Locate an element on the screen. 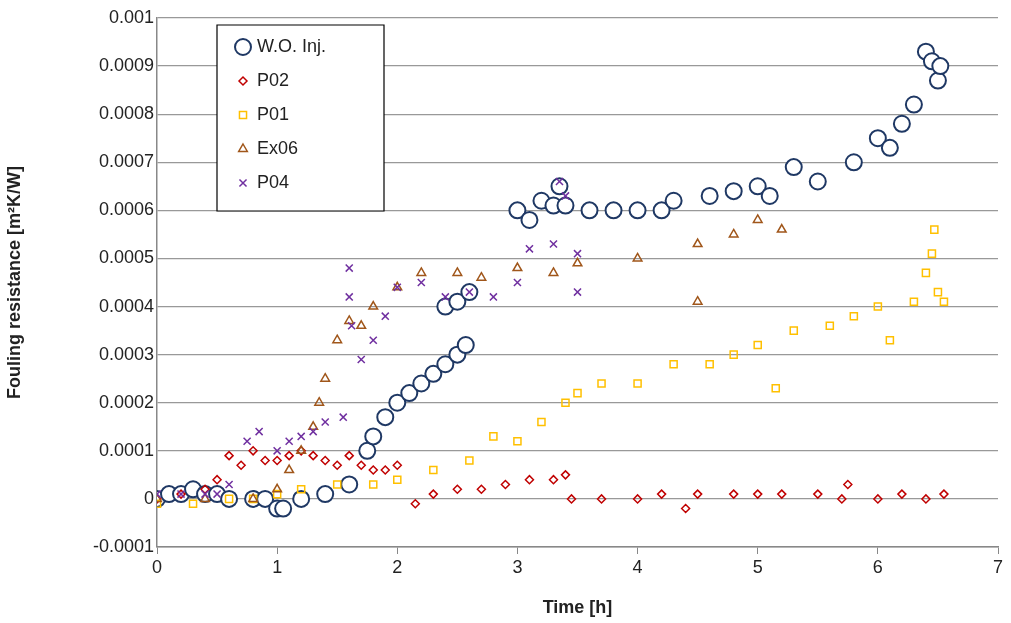 This screenshot has height=623, width=1011. y-tick-label: 0 is located at coordinates (148, 497).